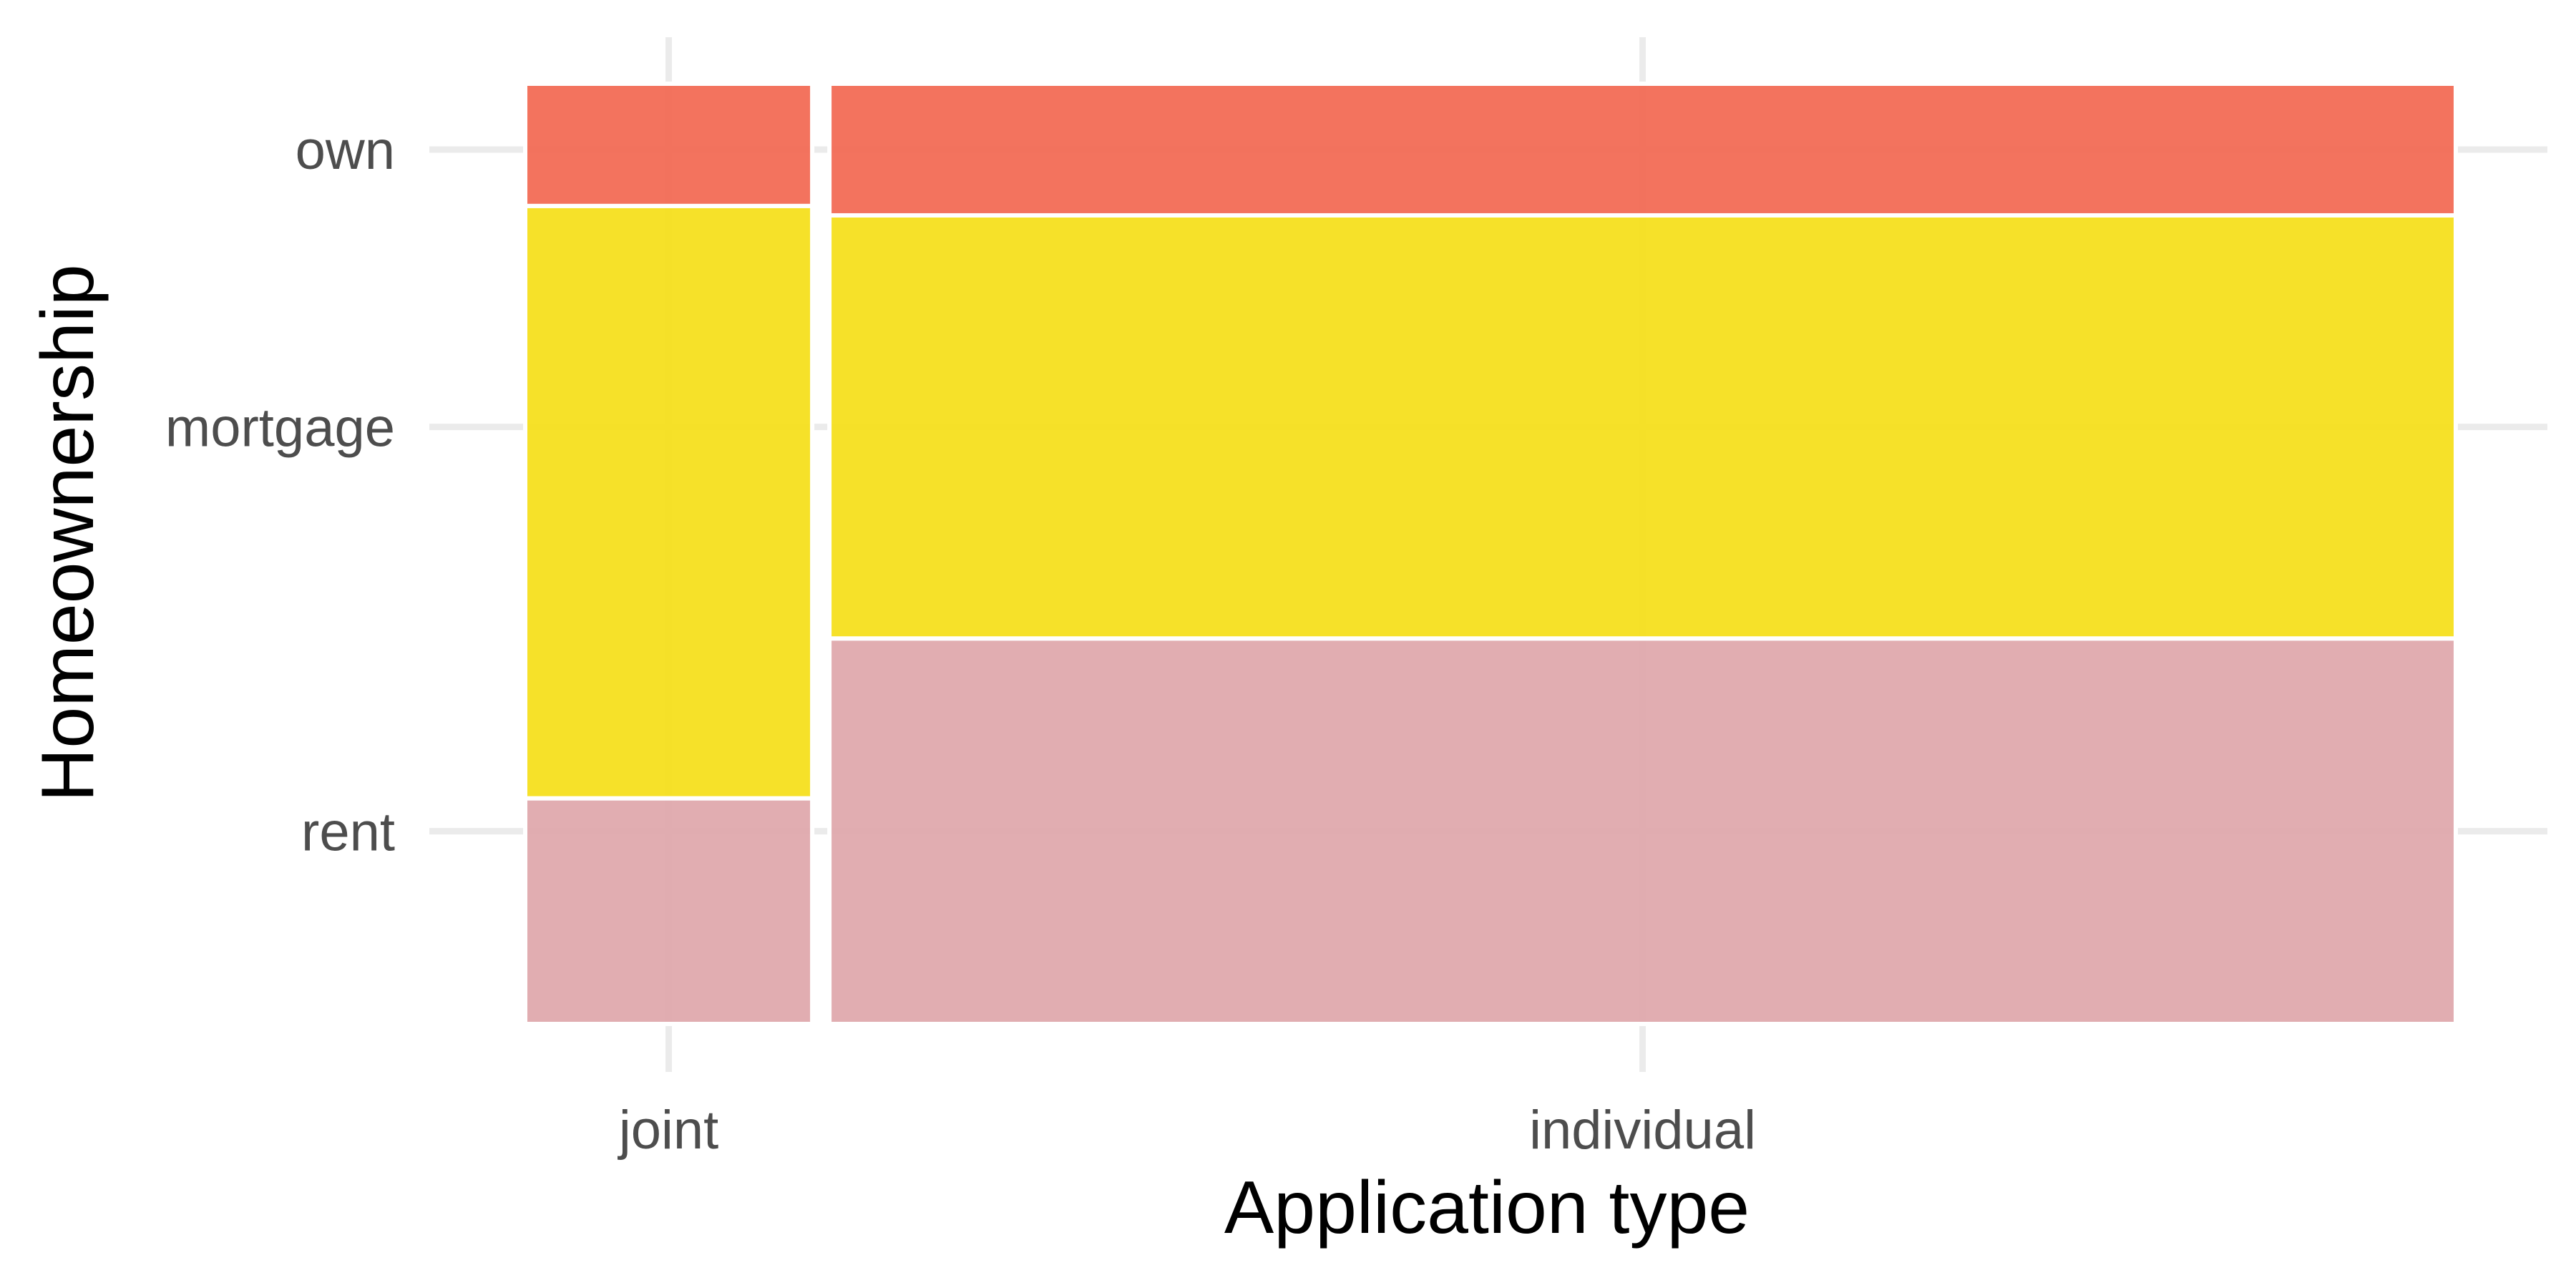 This screenshot has width=2576, height=1288. What do you see at coordinates (669, 502) in the screenshot?
I see `tile-joint-mortgage` at bounding box center [669, 502].